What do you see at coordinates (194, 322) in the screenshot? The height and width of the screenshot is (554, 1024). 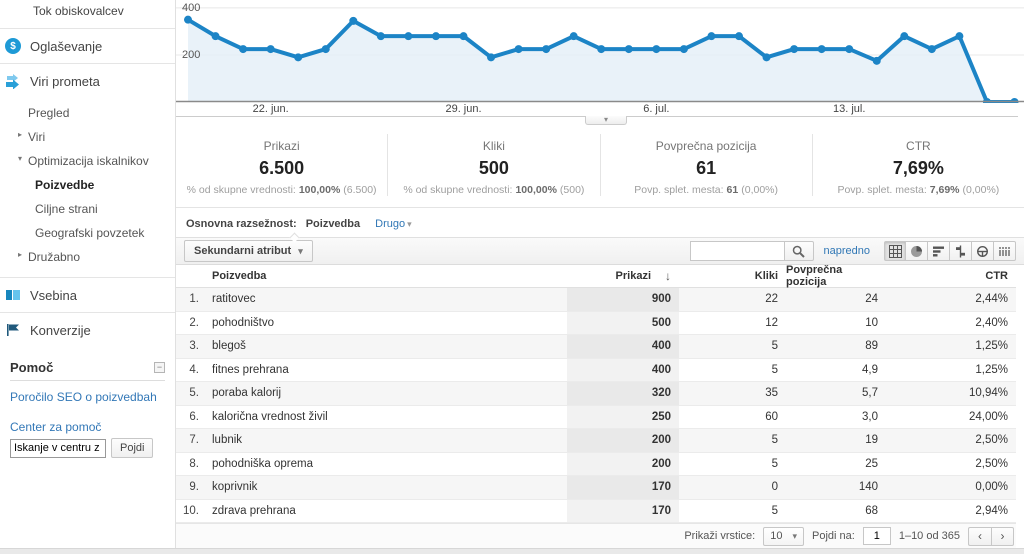 I see `row-index: 2.` at bounding box center [194, 322].